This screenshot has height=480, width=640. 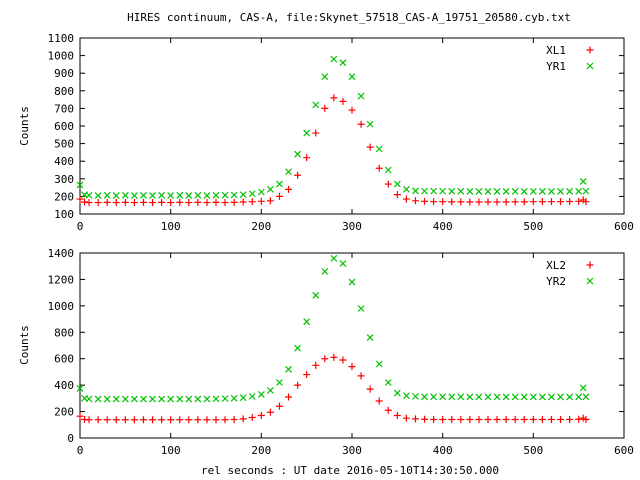 I want to click on top-x-tick-label: 300, so click(x=352, y=226).